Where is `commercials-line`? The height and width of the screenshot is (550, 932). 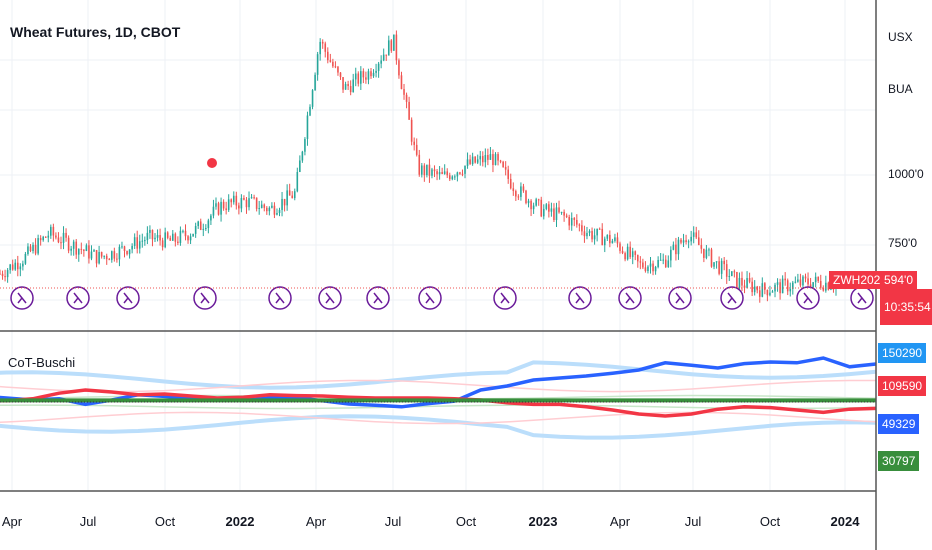
commercials-line is located at coordinates (438, 382).